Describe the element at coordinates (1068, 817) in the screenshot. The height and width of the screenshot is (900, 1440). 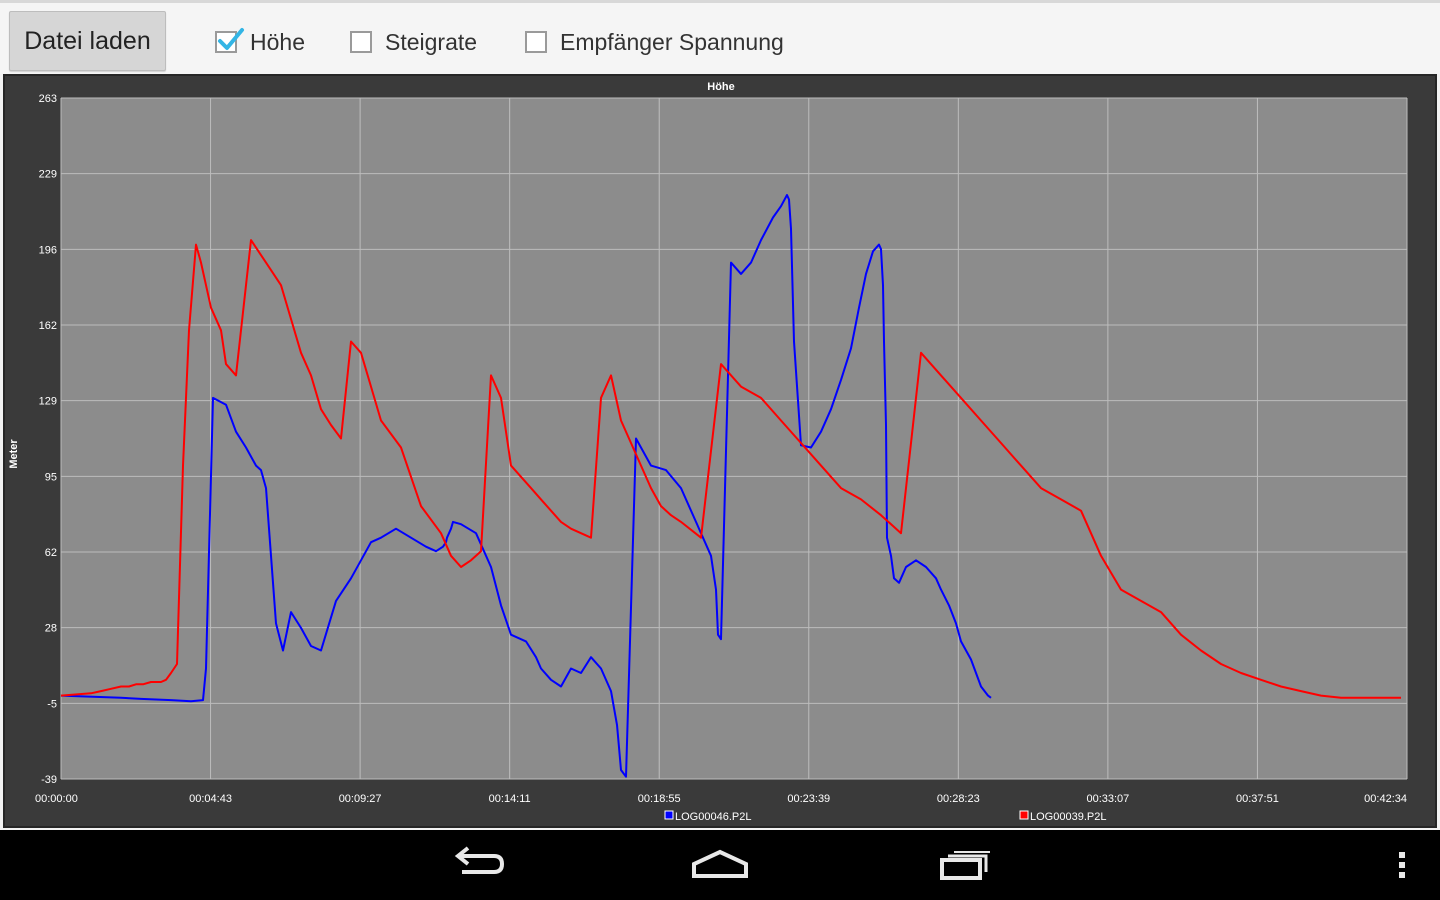
I see `legend-label: LOG00039.P2L` at that location.